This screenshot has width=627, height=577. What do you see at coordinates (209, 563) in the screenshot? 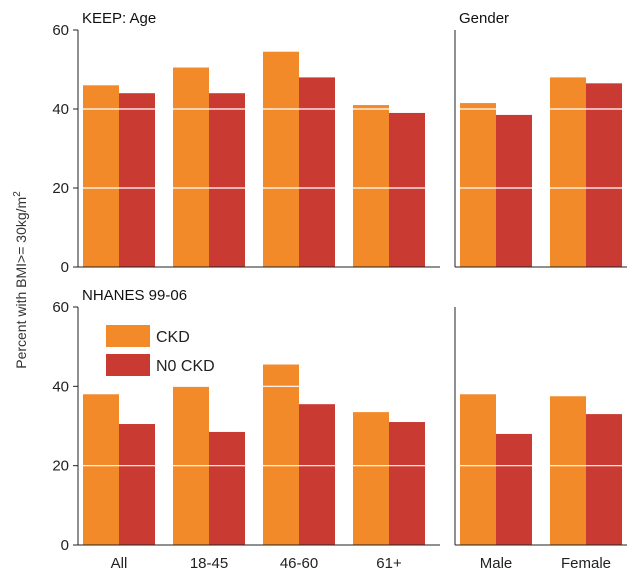
I see `category-label: 18-45` at bounding box center [209, 563].